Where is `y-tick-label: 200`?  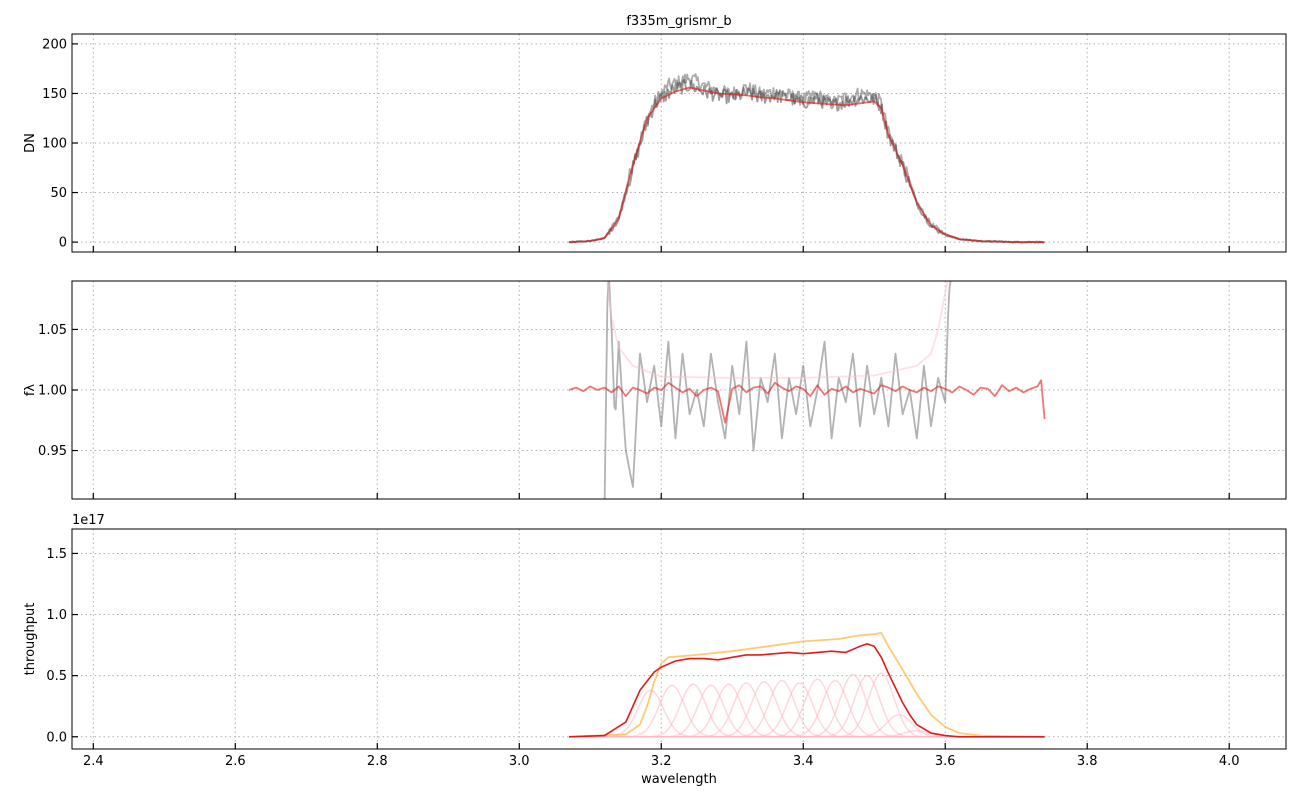 y-tick-label: 200 is located at coordinates (54, 44).